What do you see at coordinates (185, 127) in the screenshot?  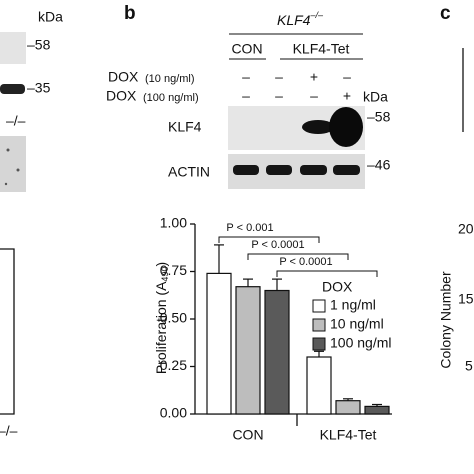 I see `blot-label: KLF4` at bounding box center [185, 127].